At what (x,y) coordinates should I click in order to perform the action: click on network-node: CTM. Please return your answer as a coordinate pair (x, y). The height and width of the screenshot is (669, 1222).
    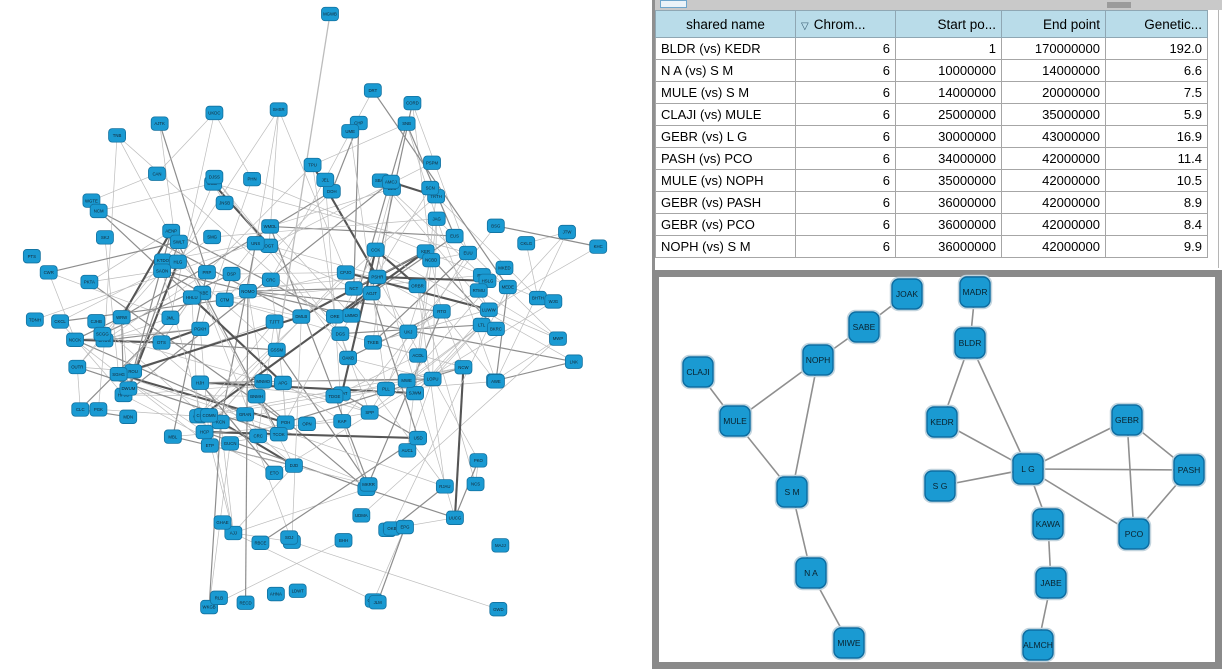
    Looking at the image, I should click on (224, 299).